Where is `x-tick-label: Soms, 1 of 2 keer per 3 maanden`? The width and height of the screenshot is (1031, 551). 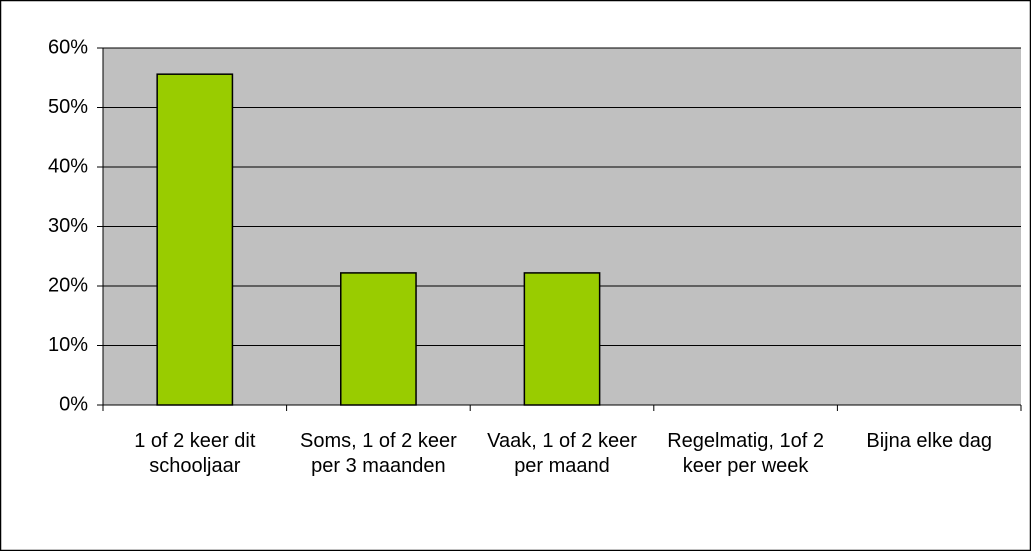 x-tick-label: Soms, 1 of 2 keer per 3 maanden is located at coordinates (378, 453).